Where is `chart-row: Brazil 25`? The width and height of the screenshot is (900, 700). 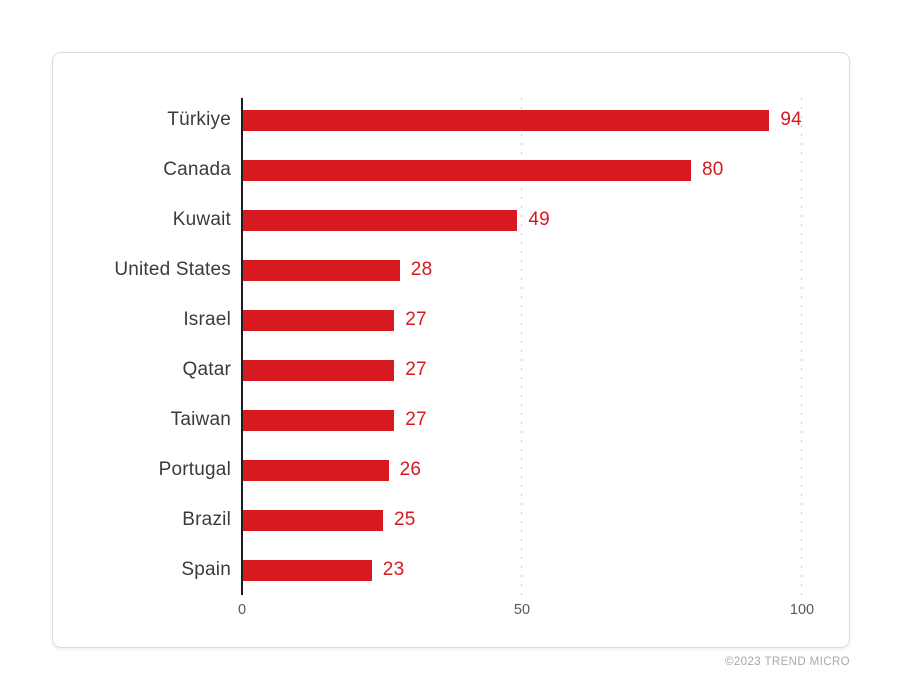 chart-row: Brazil 25 is located at coordinates (451, 520).